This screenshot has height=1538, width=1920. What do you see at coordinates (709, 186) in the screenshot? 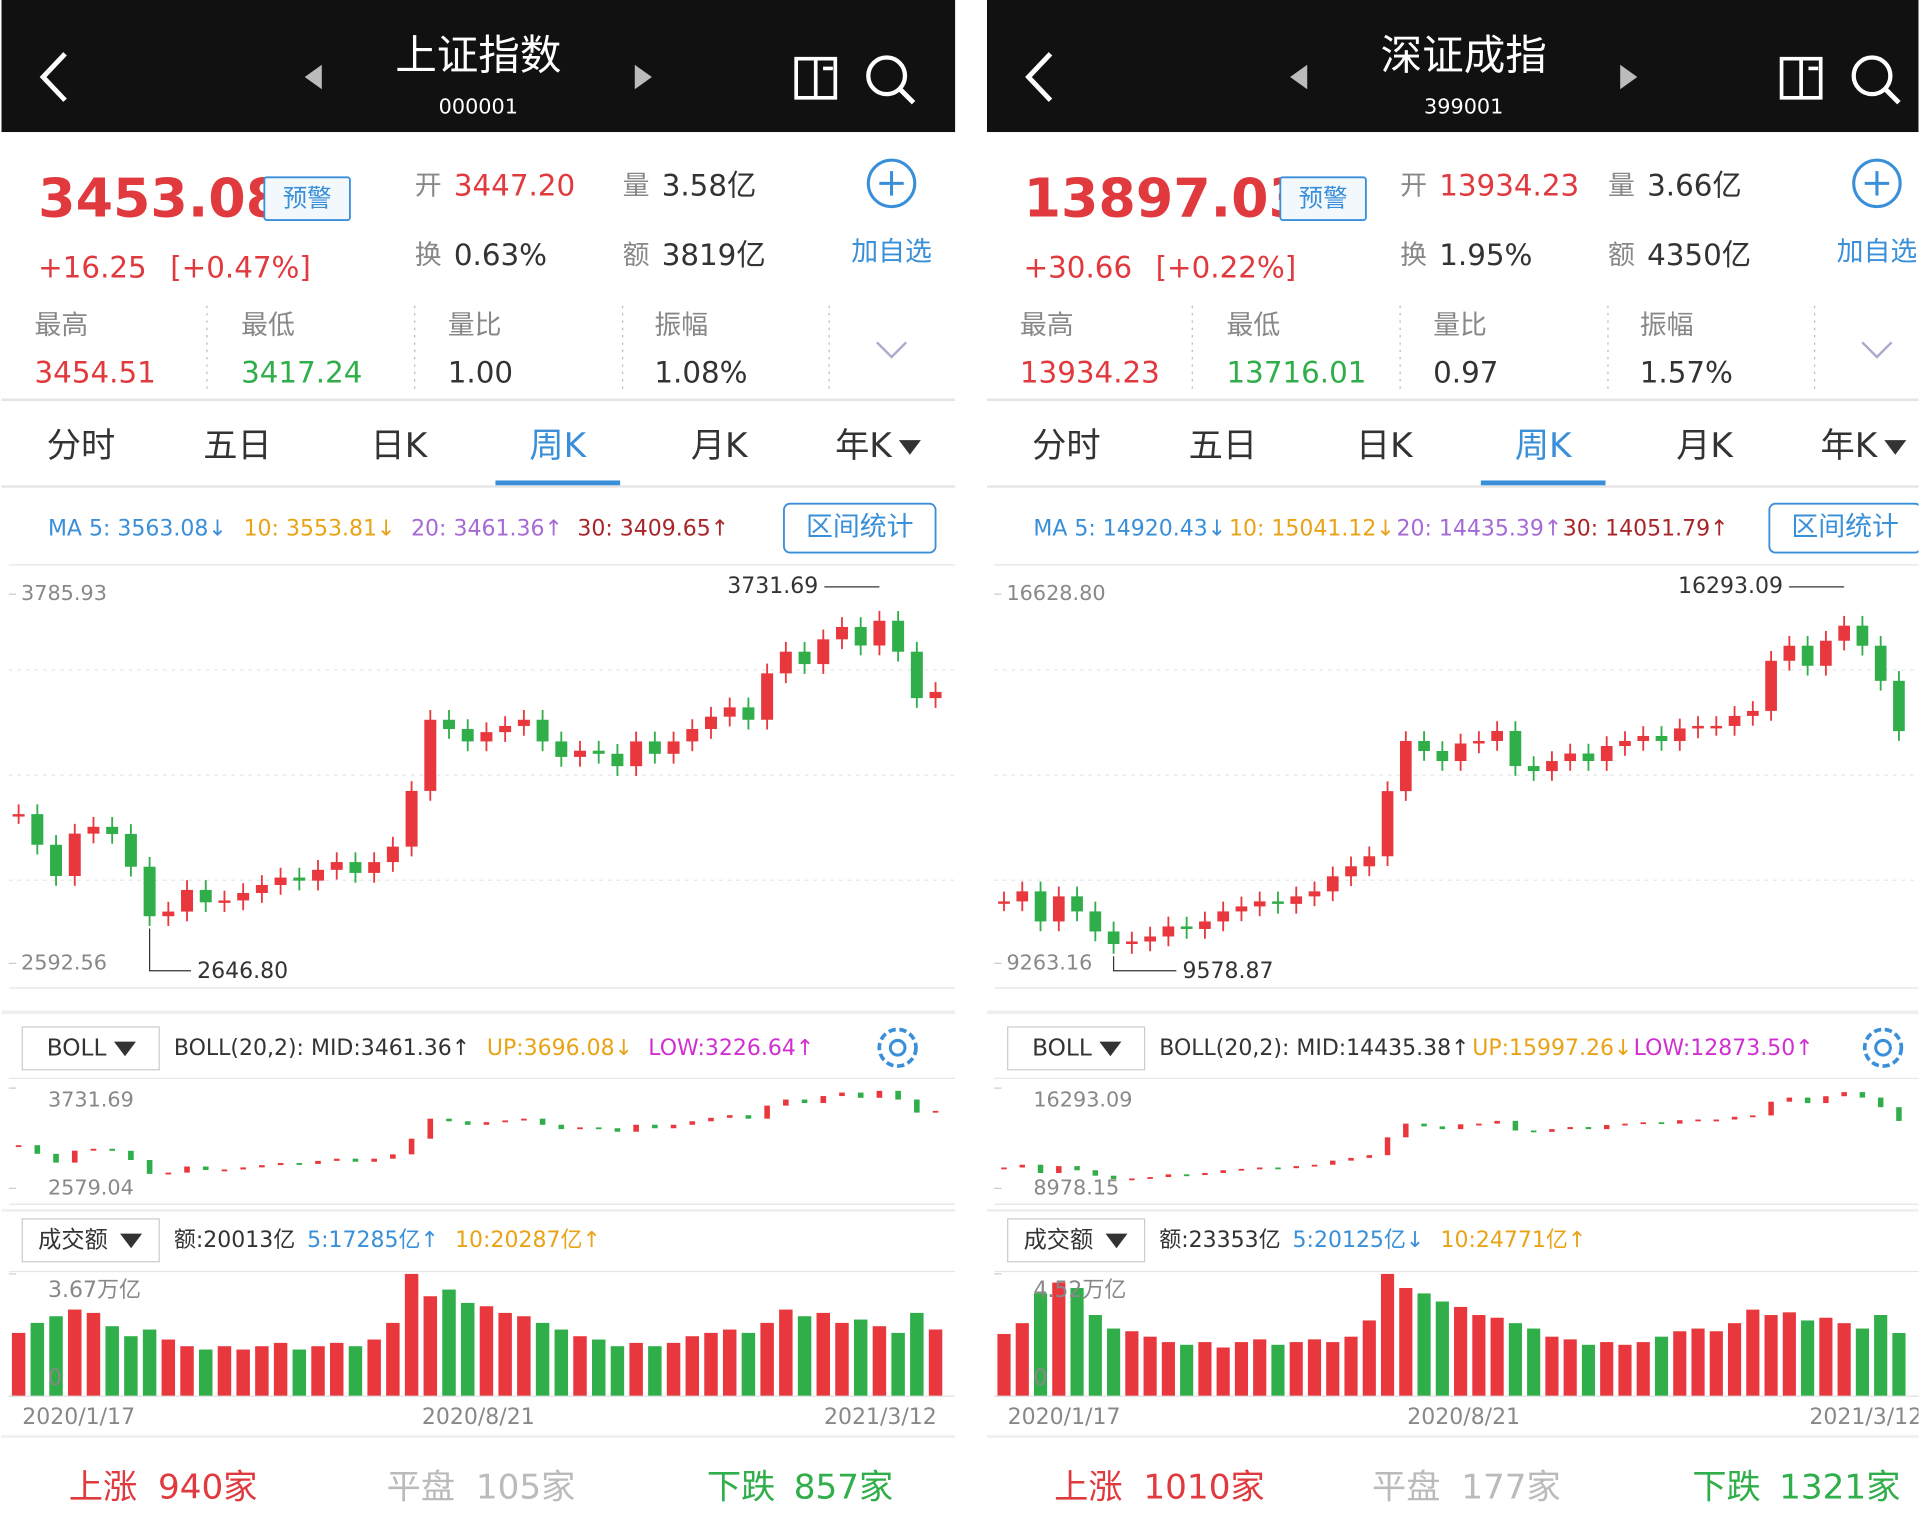
I see `quote-value: 3.58亿` at bounding box center [709, 186].